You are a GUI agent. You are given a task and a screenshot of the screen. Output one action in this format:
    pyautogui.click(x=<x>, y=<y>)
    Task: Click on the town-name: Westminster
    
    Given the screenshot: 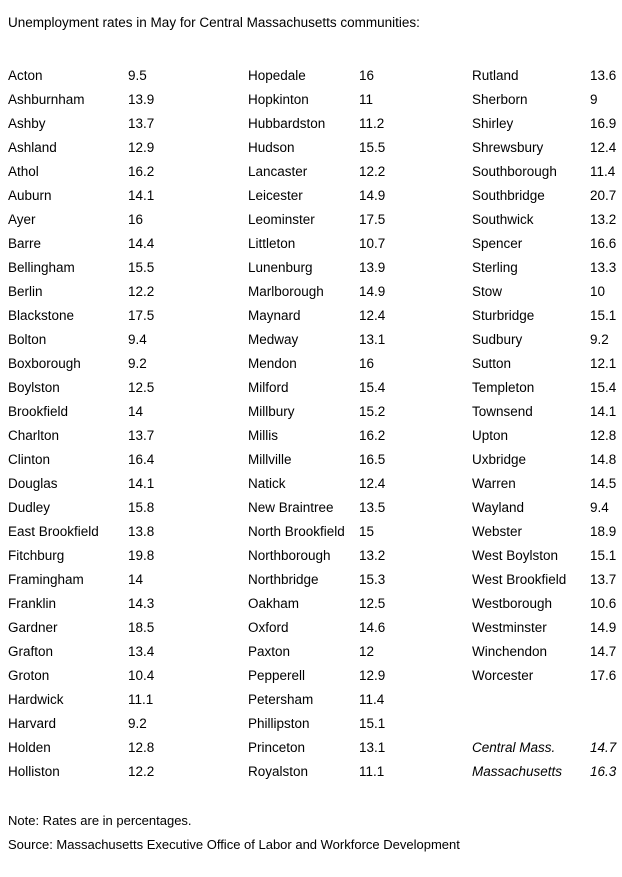 What is the action you would take?
    pyautogui.click(x=509, y=627)
    